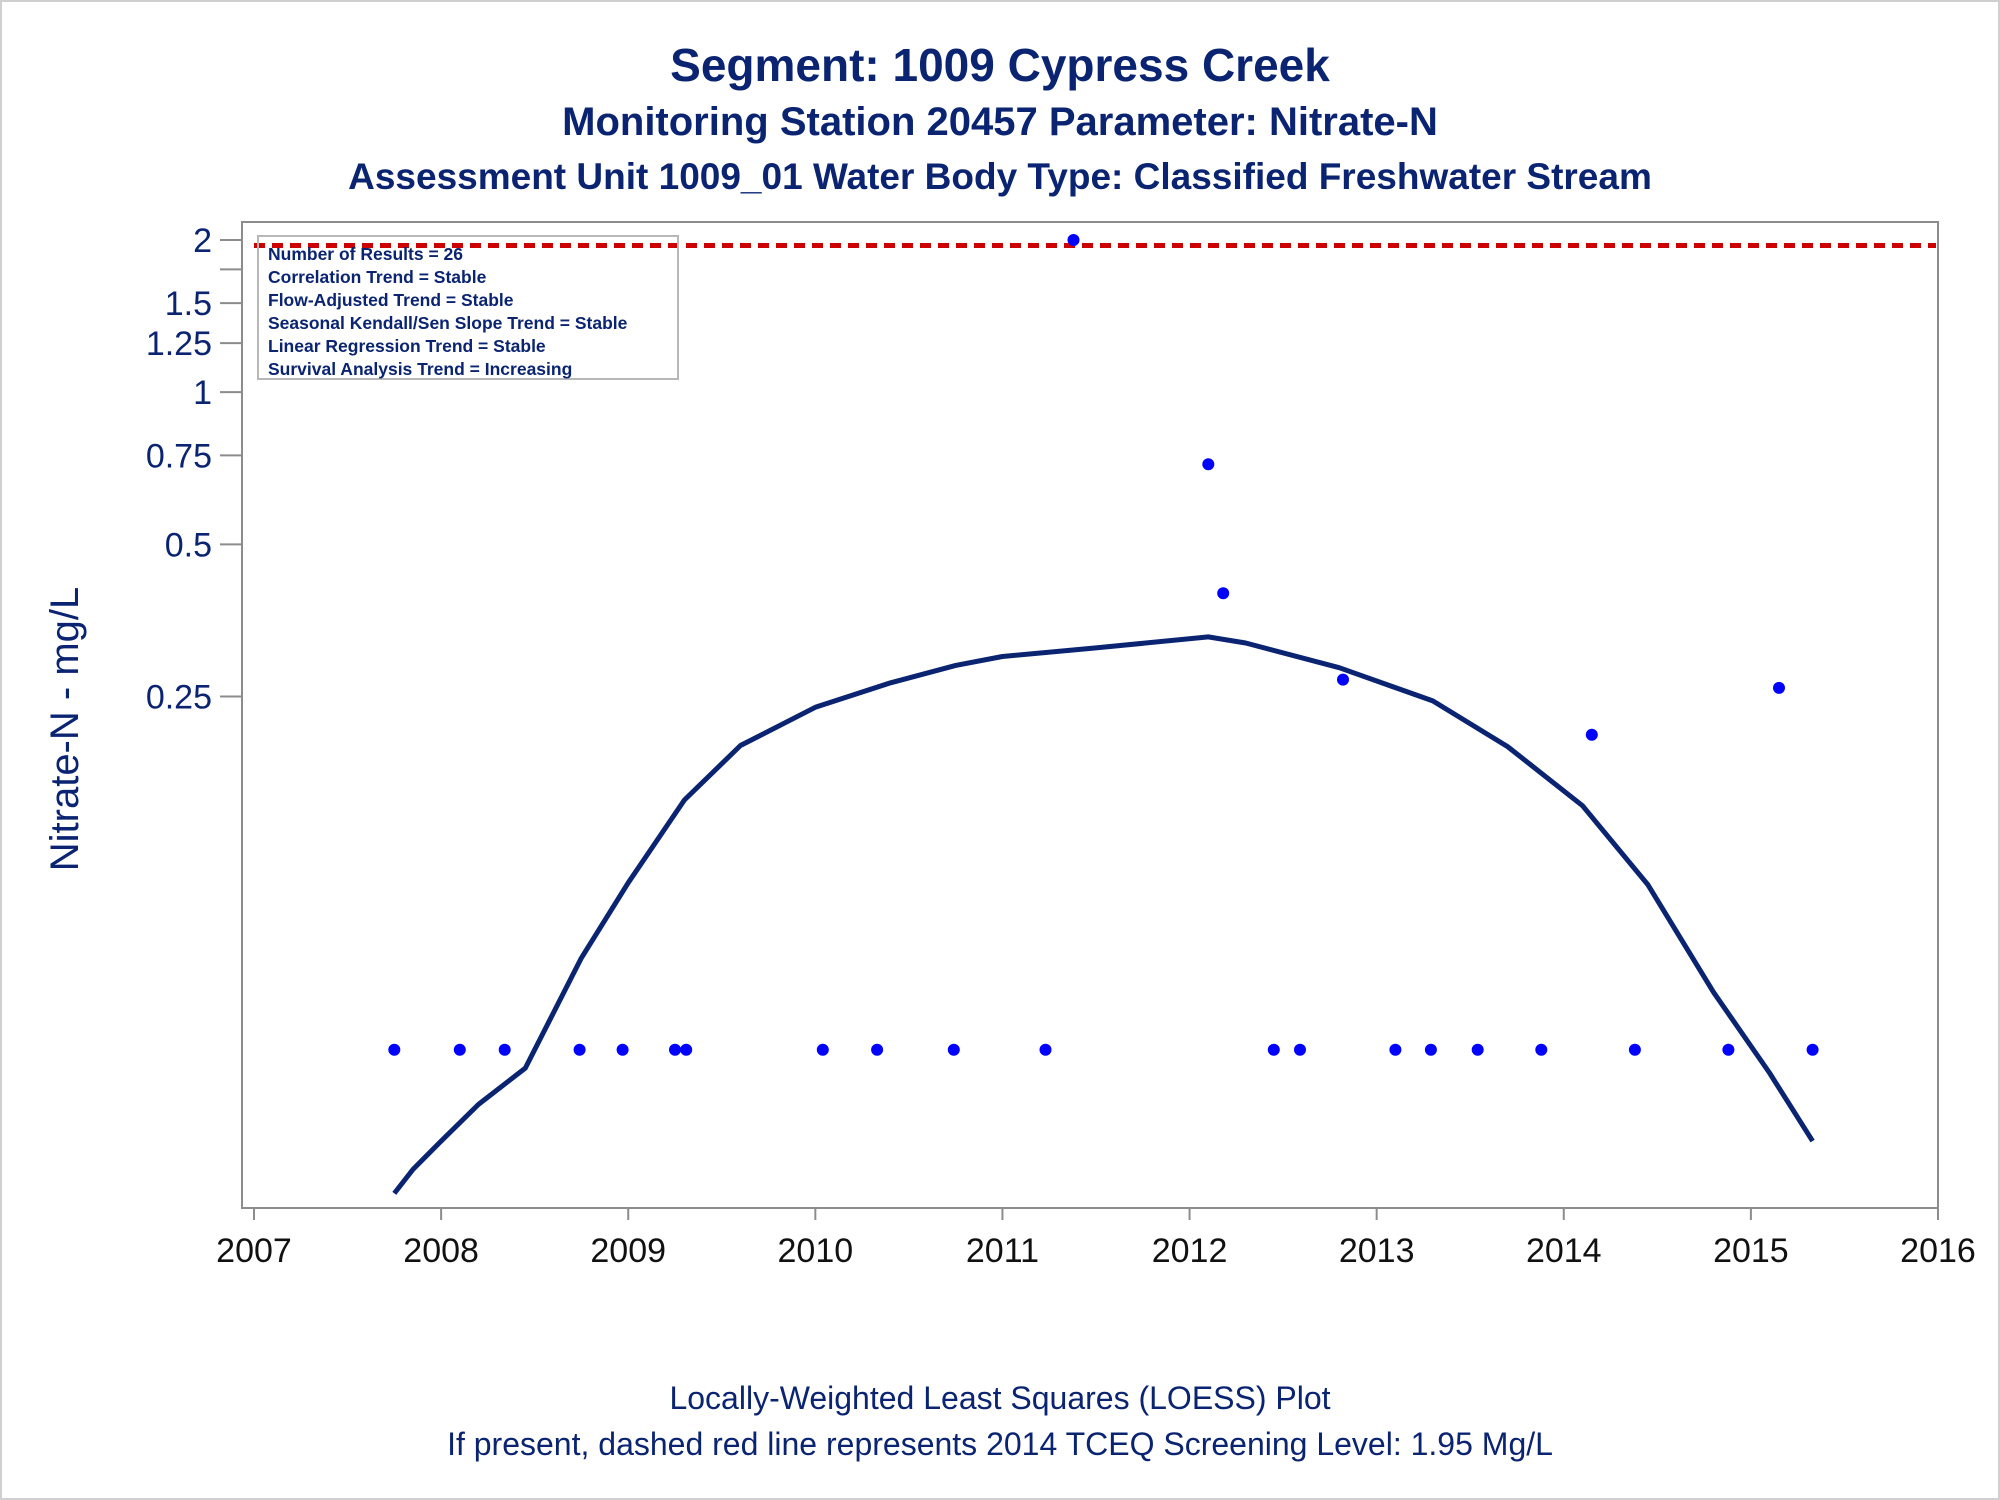 Image resolution: width=2000 pixels, height=1500 pixels. I want to click on stats-line: Survival Analysis Trend = Increasing, so click(420, 369).